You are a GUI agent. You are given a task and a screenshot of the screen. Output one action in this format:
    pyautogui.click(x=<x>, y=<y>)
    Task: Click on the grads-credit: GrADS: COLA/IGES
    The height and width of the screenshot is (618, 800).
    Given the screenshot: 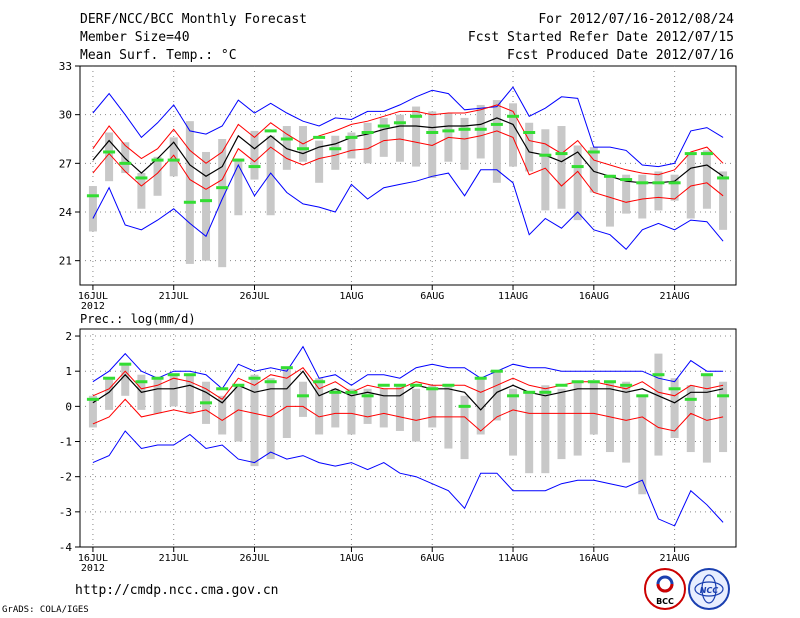 What is the action you would take?
    pyautogui.click(x=45, y=610)
    